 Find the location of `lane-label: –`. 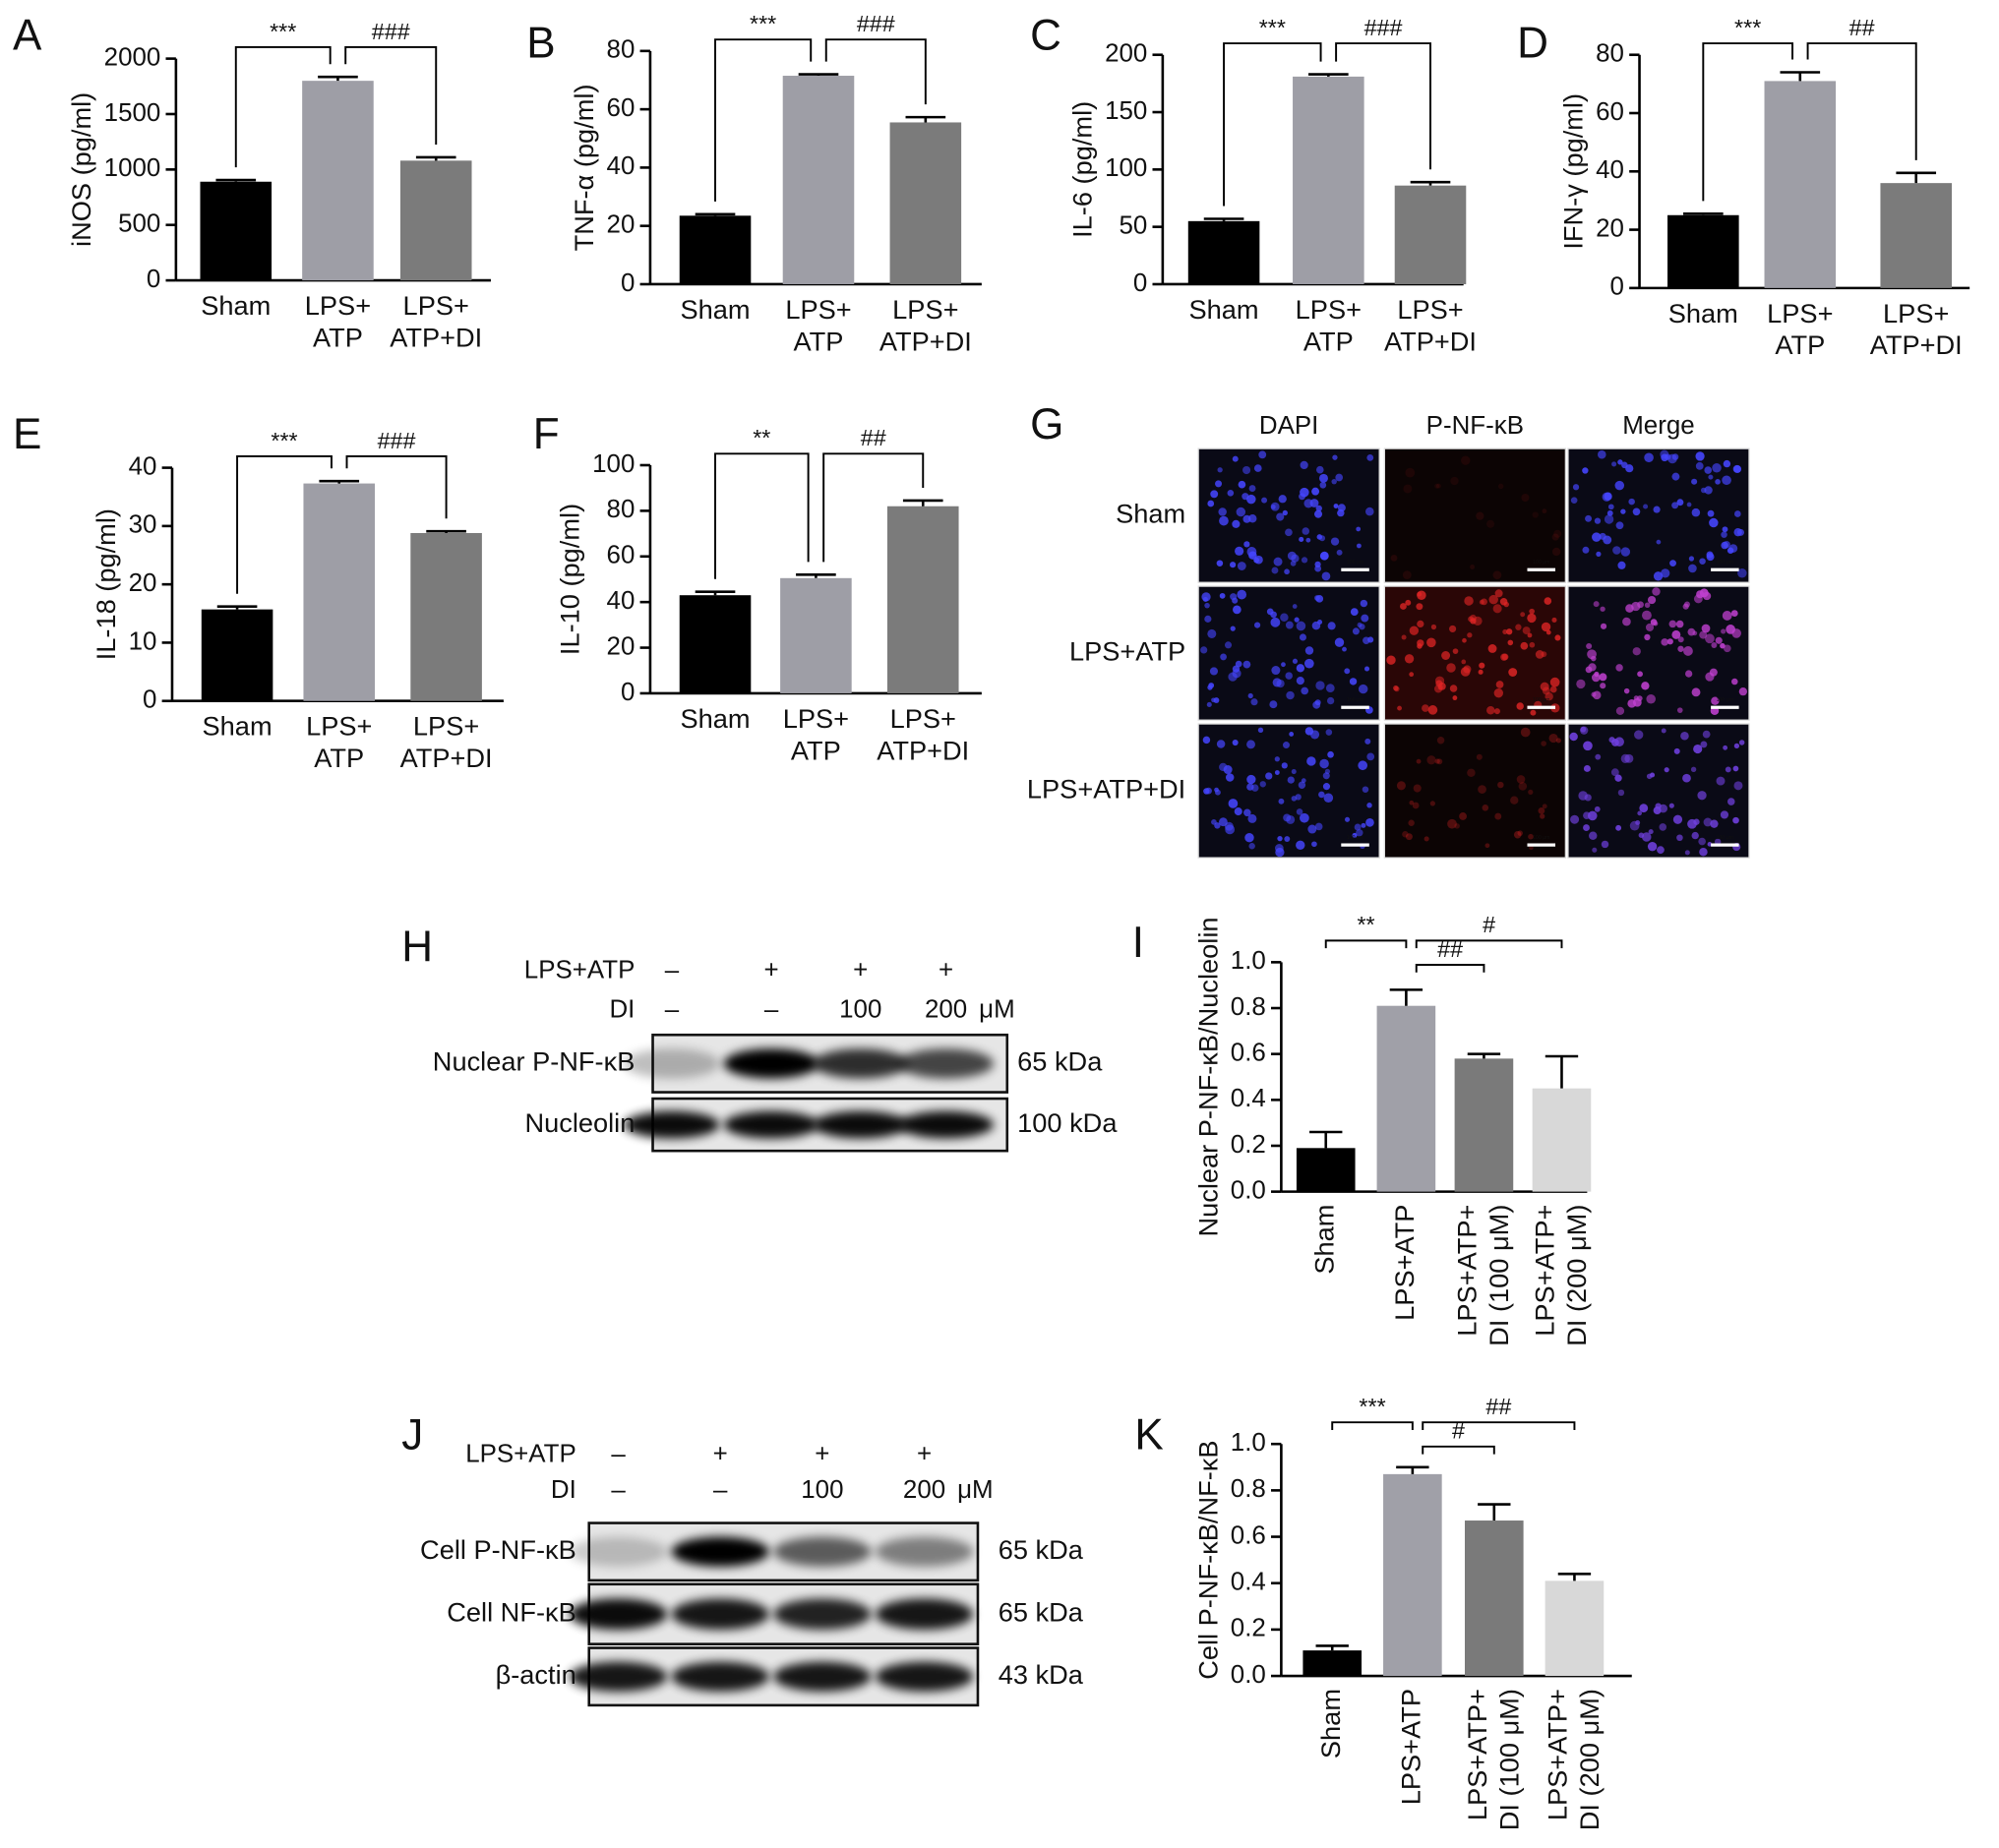

lane-label: – is located at coordinates (771, 1009).